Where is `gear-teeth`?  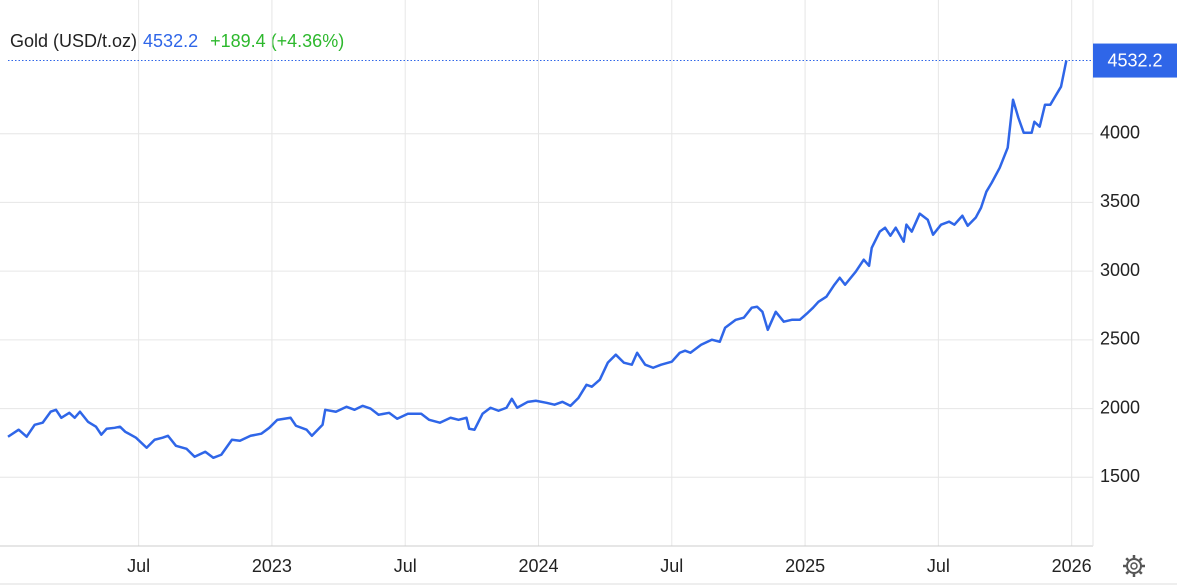
gear-teeth is located at coordinates (1134, 566).